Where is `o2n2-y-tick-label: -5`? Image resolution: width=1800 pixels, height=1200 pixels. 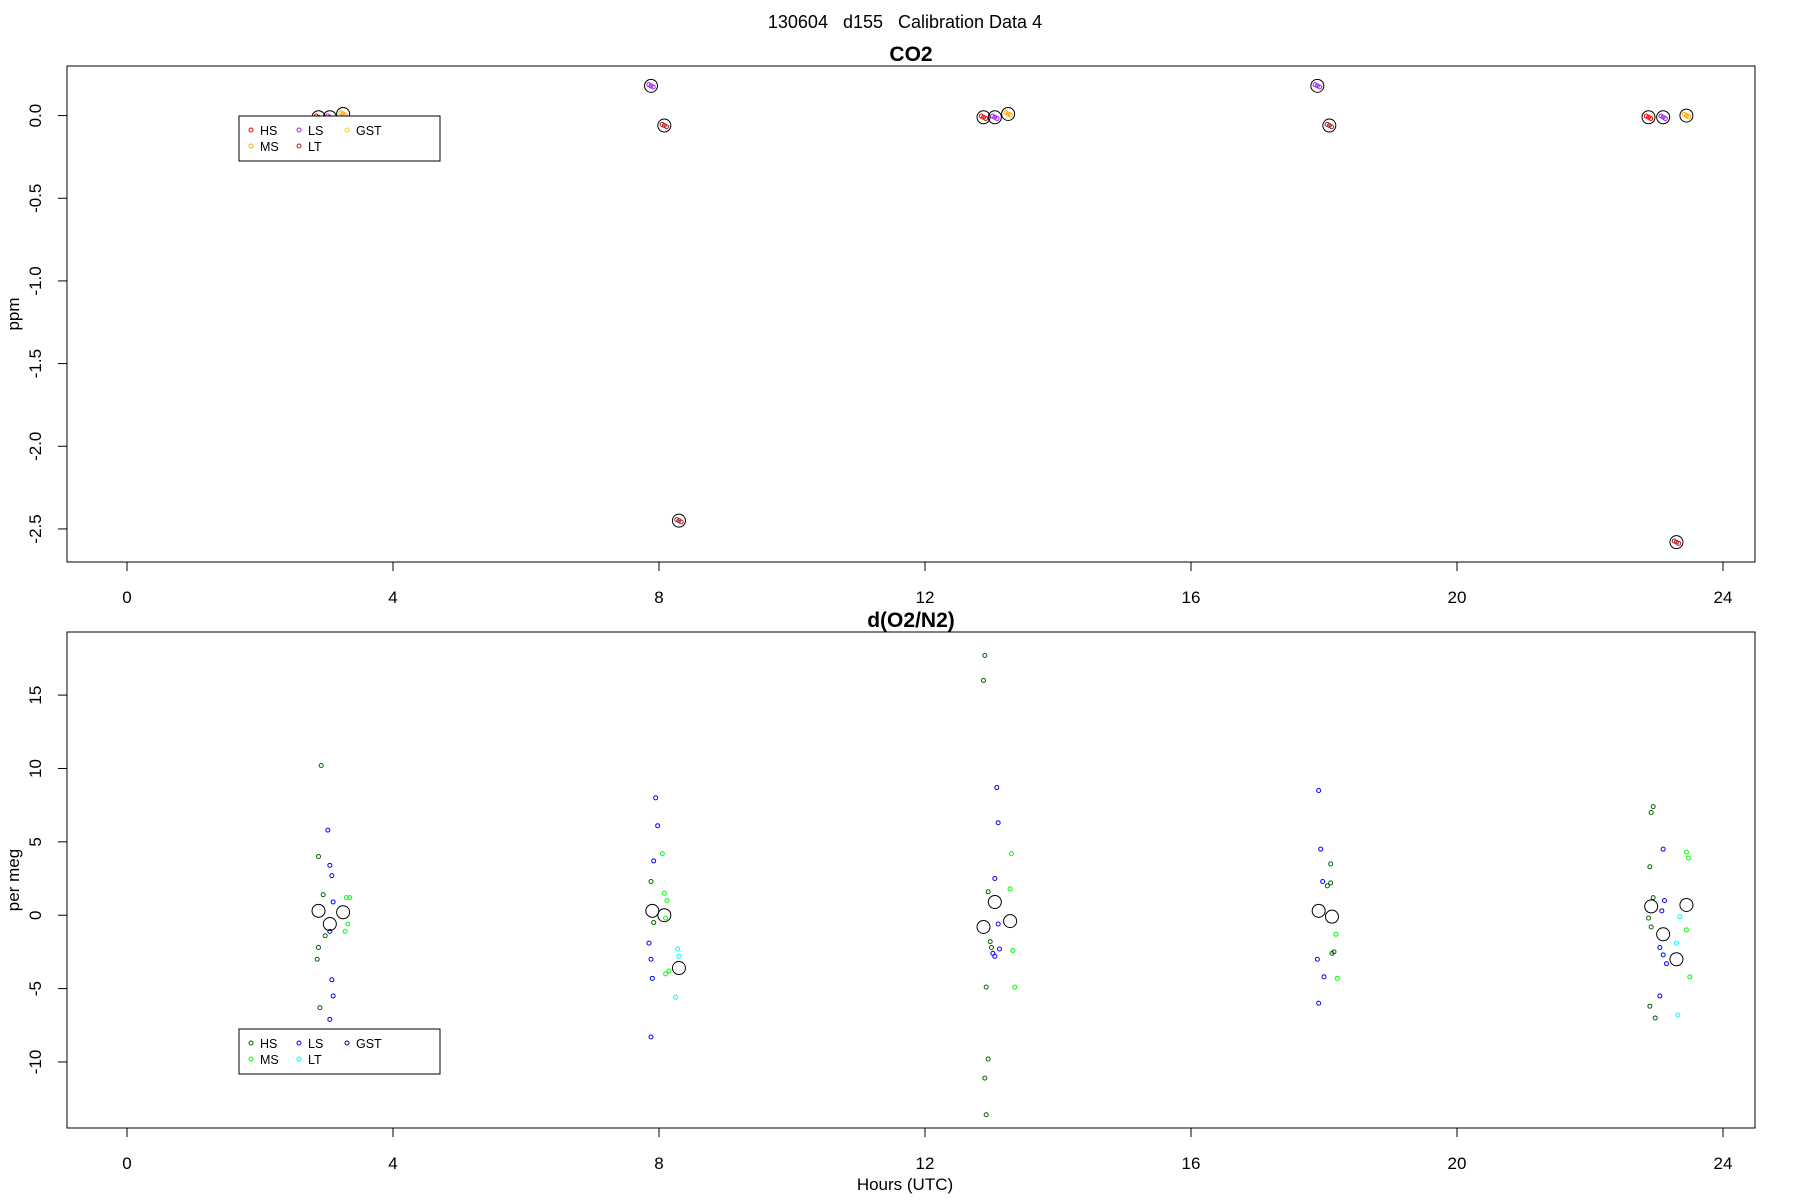 o2n2-y-tick-label: -5 is located at coordinates (35, 988).